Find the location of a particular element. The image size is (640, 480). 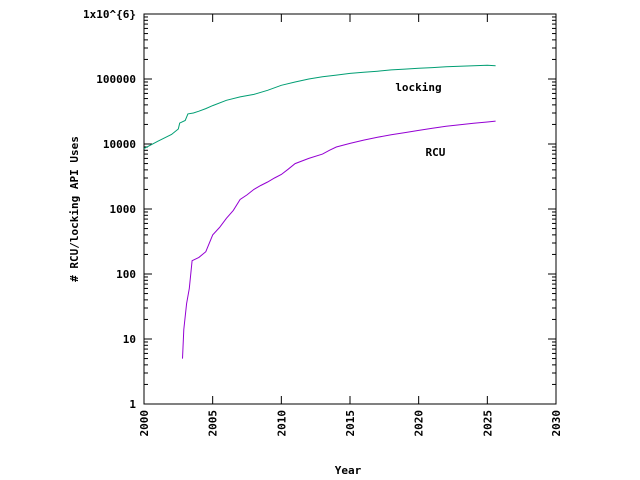

series-label-rcu: RCU is located at coordinates (436, 152).